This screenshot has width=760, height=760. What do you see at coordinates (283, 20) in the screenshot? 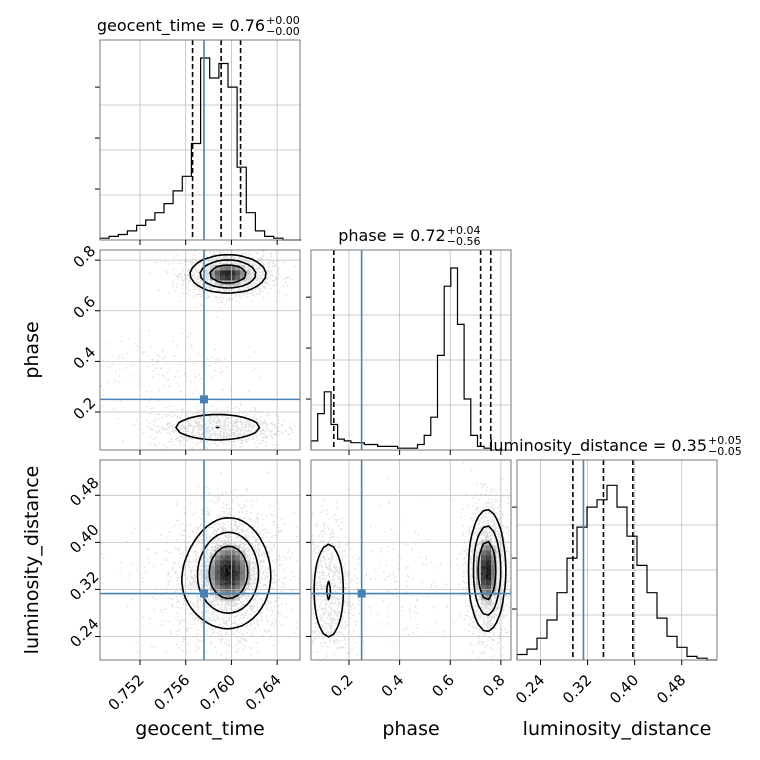
I see `title-sup-geocent_time: +0.00` at bounding box center [283, 20].